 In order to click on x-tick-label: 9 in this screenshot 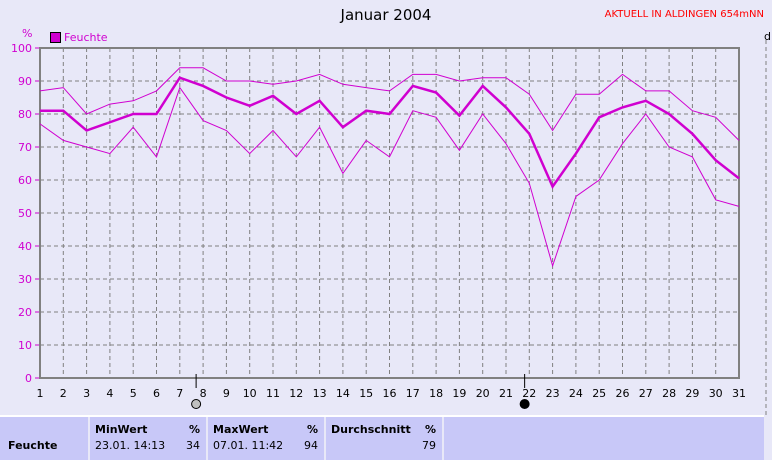, I will do `click(226, 393)`.